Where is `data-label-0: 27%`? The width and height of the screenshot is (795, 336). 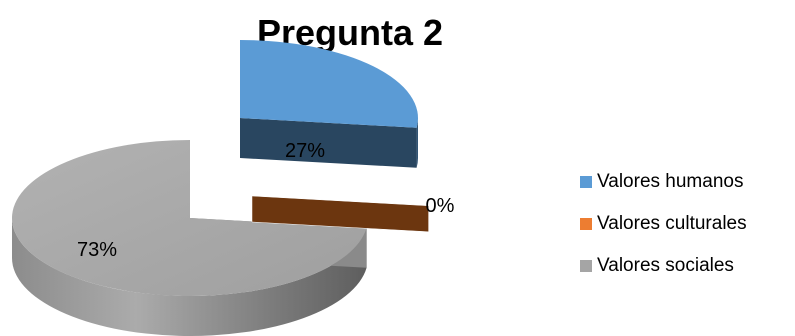
data-label-0: 27% is located at coordinates (305, 151).